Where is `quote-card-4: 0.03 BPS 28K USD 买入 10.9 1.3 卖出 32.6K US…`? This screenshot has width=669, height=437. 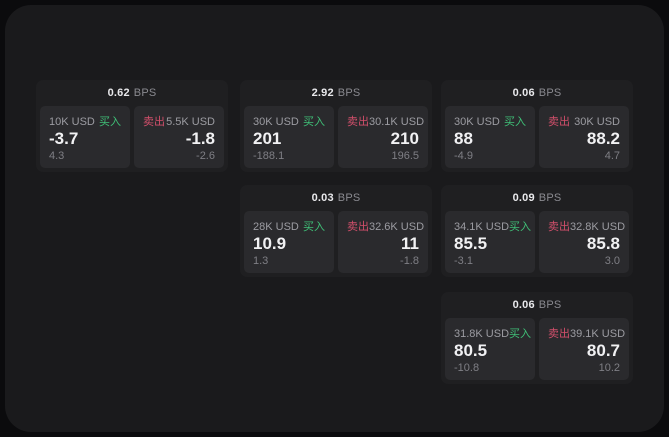 quote-card-4: 0.03 BPS 28K USD 买入 10.9 1.3 卖出 32.6K US… is located at coordinates (336, 231).